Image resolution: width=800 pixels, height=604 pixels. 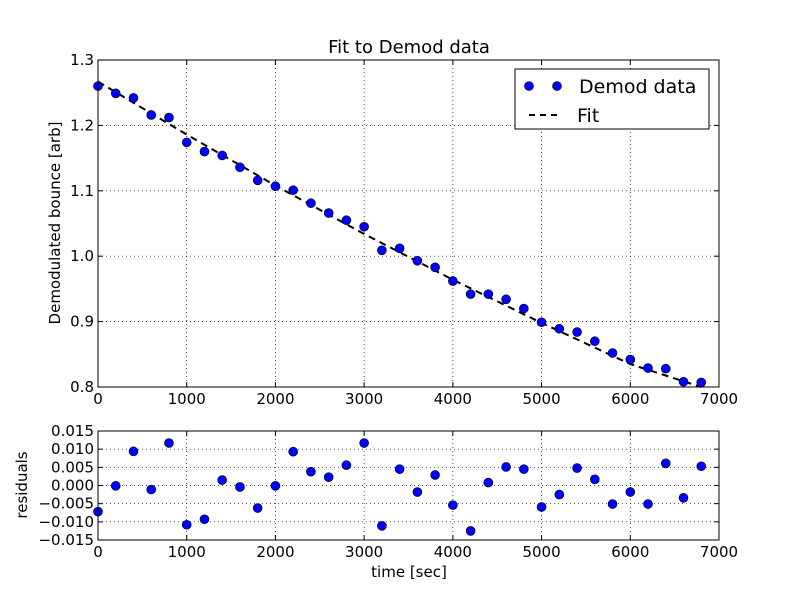 I want to click on top-x-tick-label: 2000, so click(x=275, y=399).